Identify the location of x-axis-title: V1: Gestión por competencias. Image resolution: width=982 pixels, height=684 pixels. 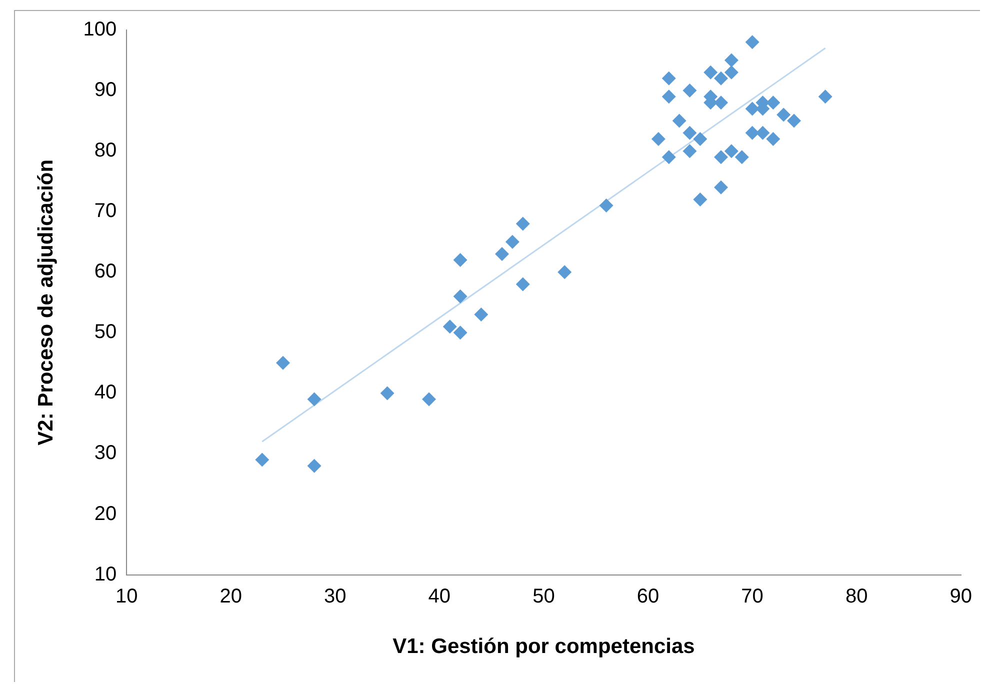
(543, 646).